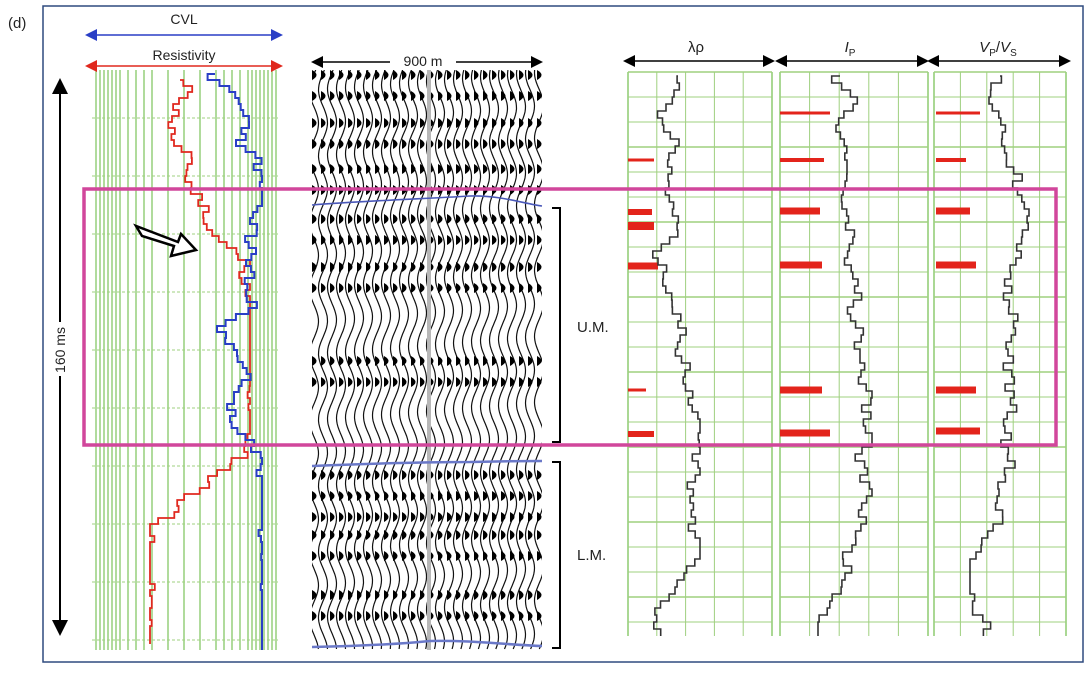 The width and height of the screenshot is (1090, 675). I want to click on bottom-horizon-line, so click(427, 644).